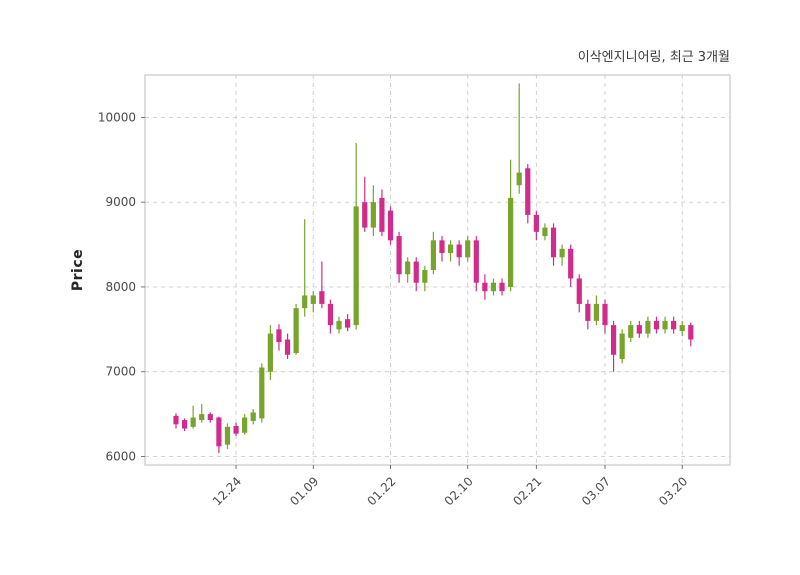 Image resolution: width=800 pixels, height=575 pixels. What do you see at coordinates (653, 57) in the screenshot?
I see `chart-title: 이삭엔지니어링, 최근 3개월` at bounding box center [653, 57].